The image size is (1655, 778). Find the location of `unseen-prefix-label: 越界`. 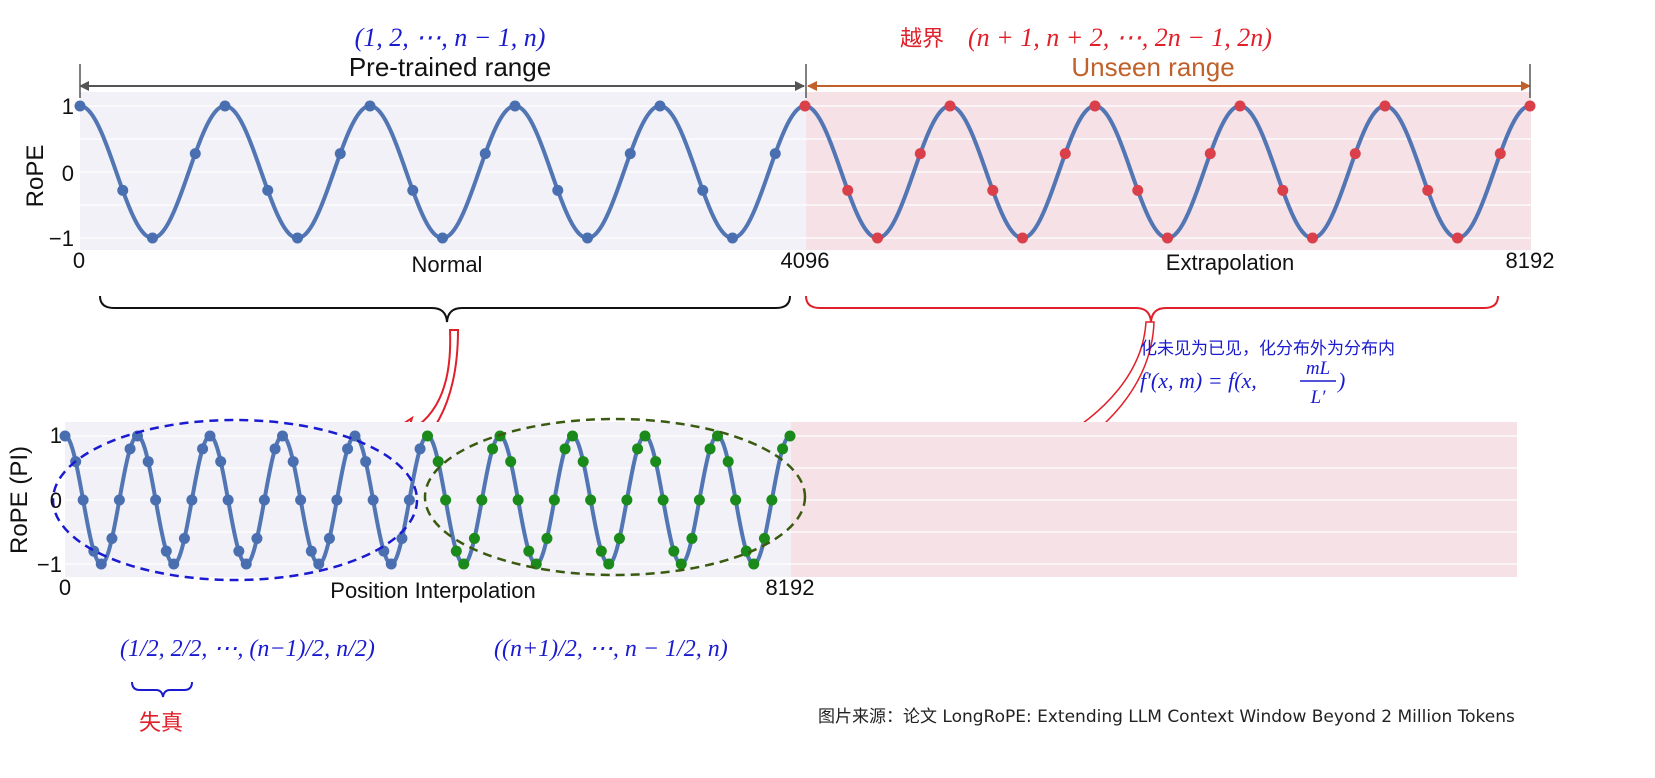

unseen-prefix-label: 越界 is located at coordinates (922, 39).